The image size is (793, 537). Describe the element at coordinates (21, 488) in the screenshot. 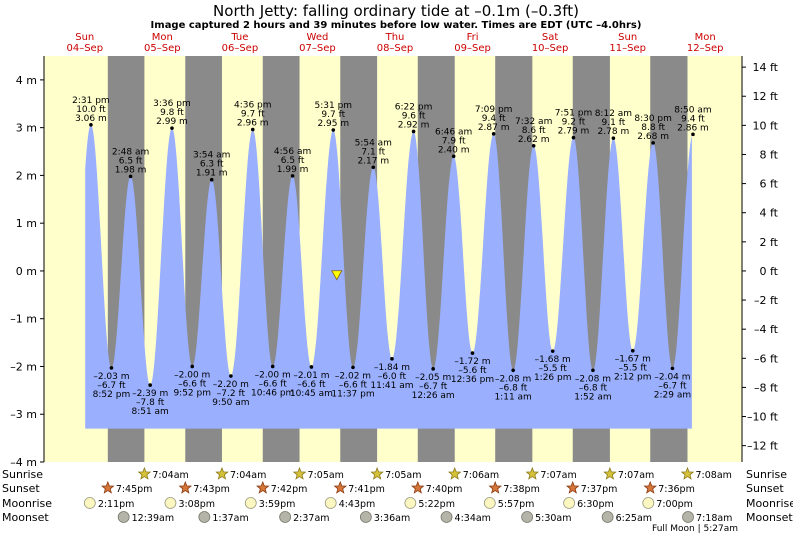

I see `event-row-label-left: Sunset` at that location.